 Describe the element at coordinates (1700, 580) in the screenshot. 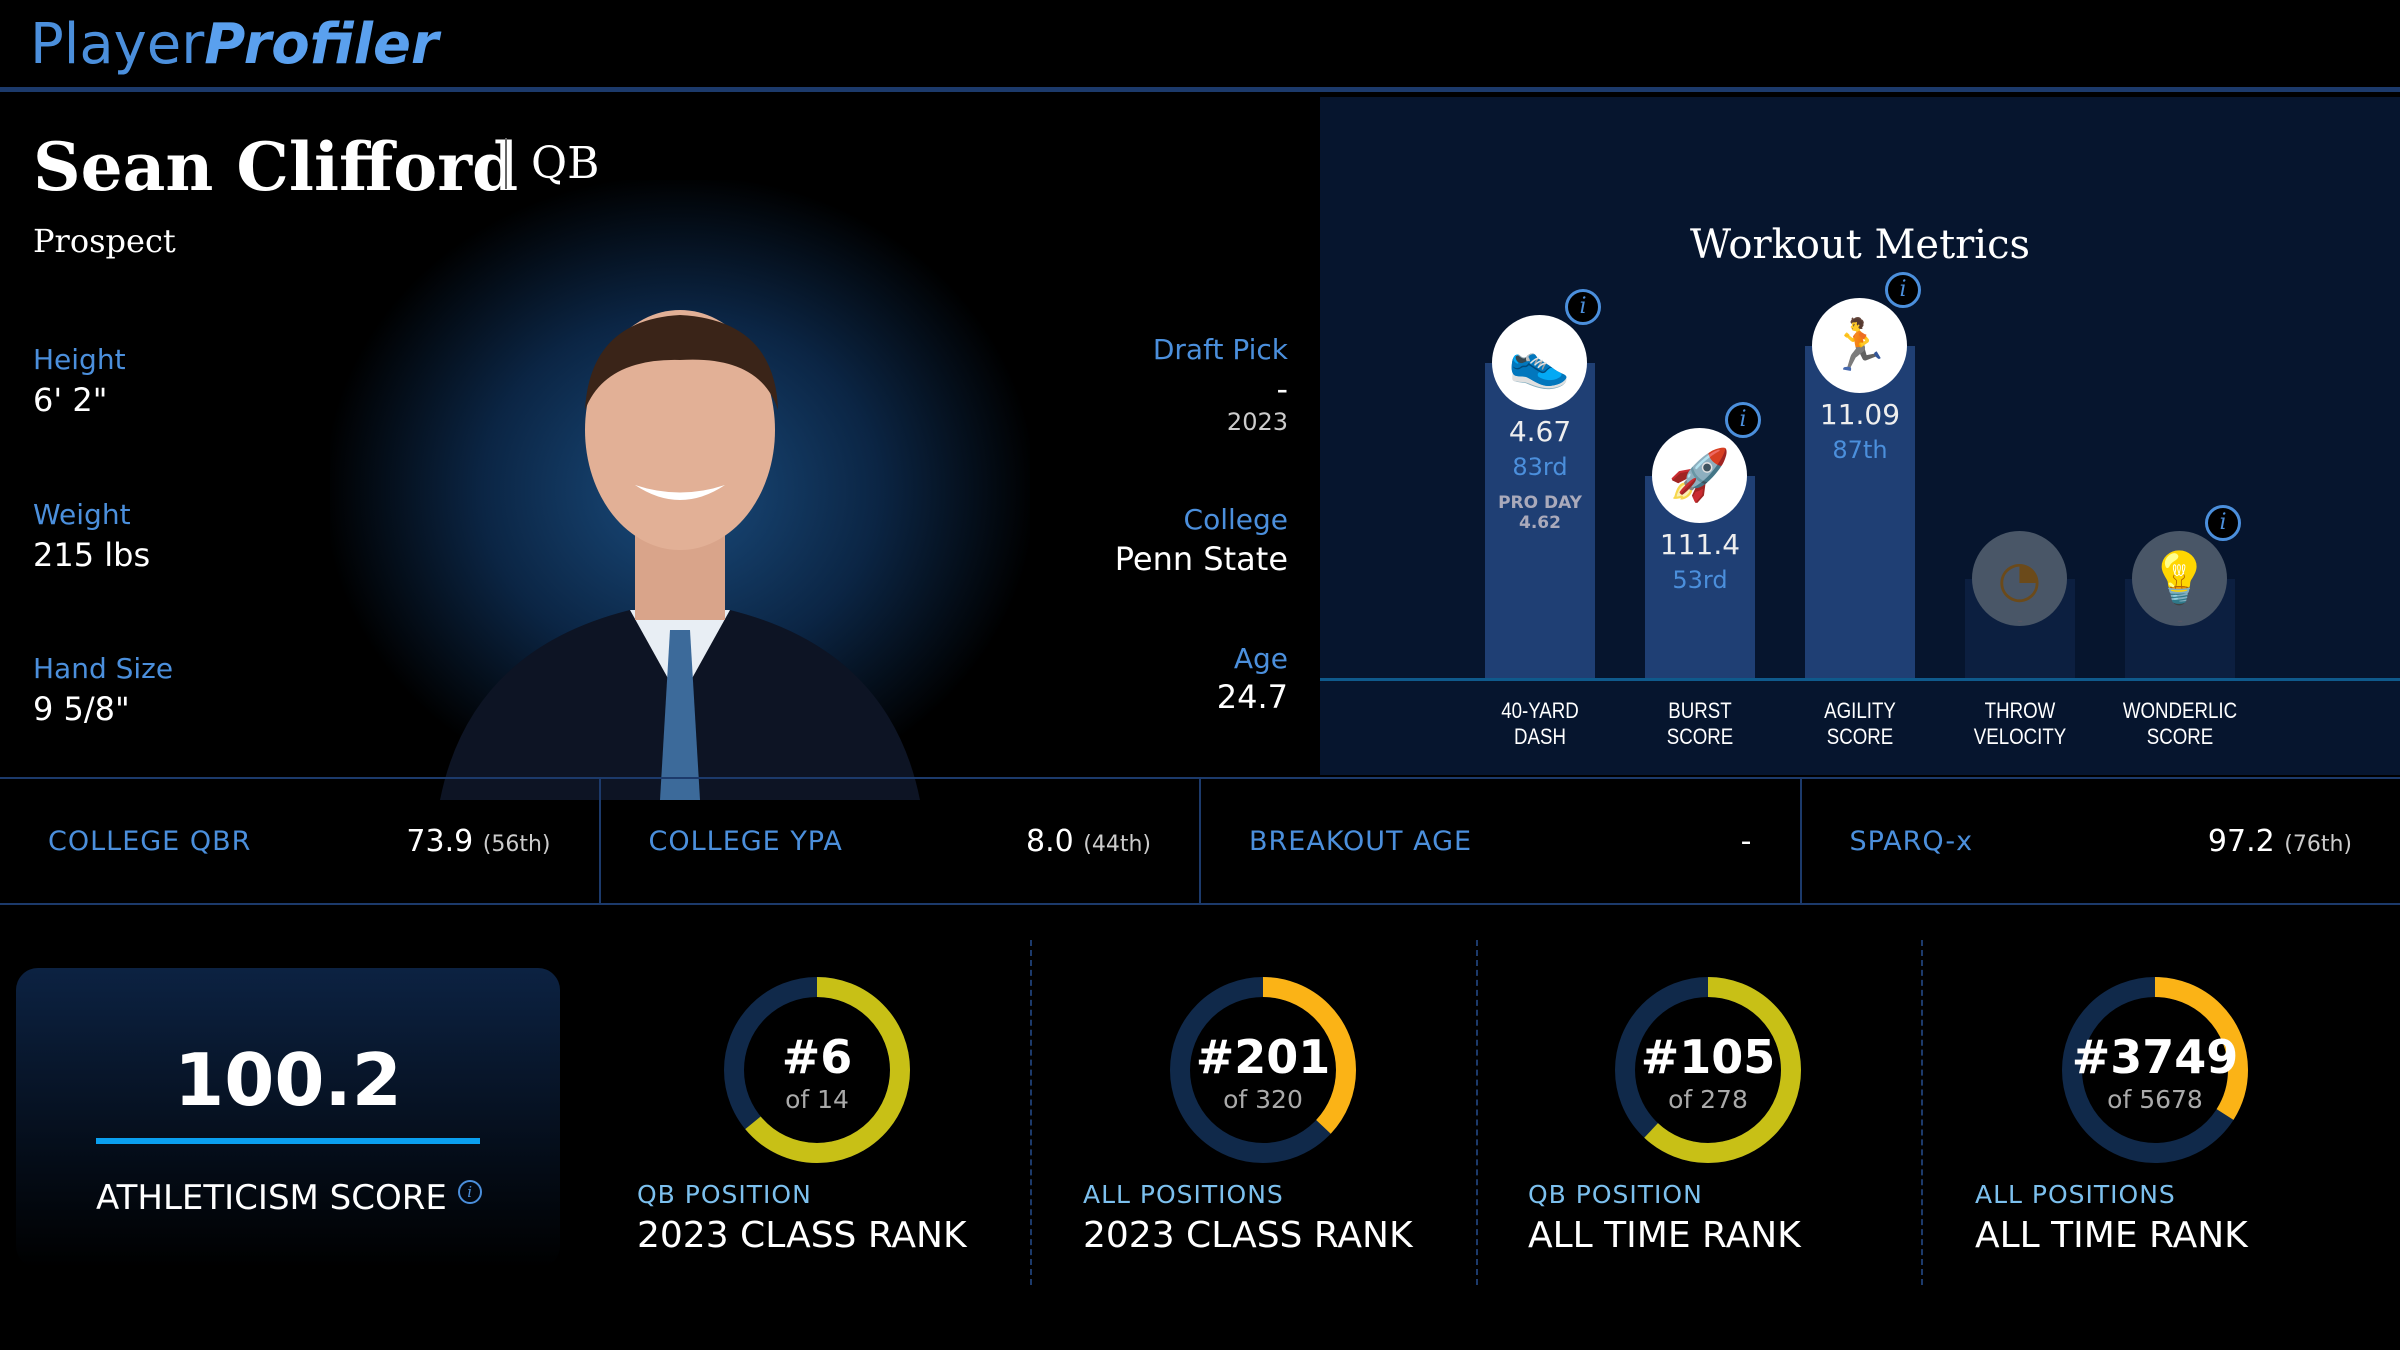

I see `metric-percentile: 53rd` at that location.